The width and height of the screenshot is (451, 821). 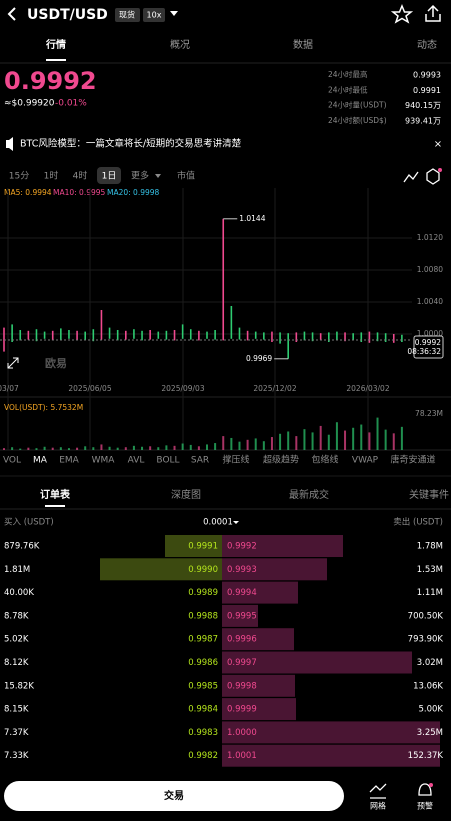 What do you see at coordinates (40, 461) in the screenshot?
I see `indicator: MA` at bounding box center [40, 461].